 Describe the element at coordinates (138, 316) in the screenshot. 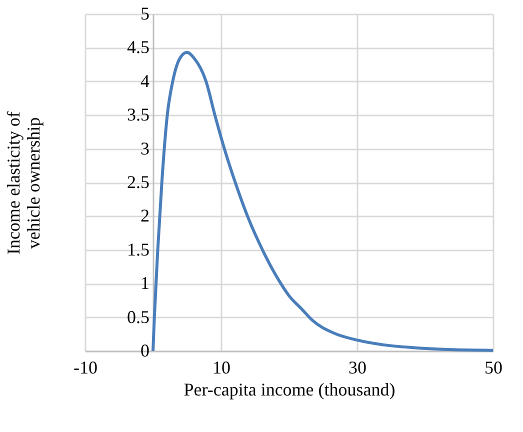

I see `y-tick-label: 0.5` at that location.